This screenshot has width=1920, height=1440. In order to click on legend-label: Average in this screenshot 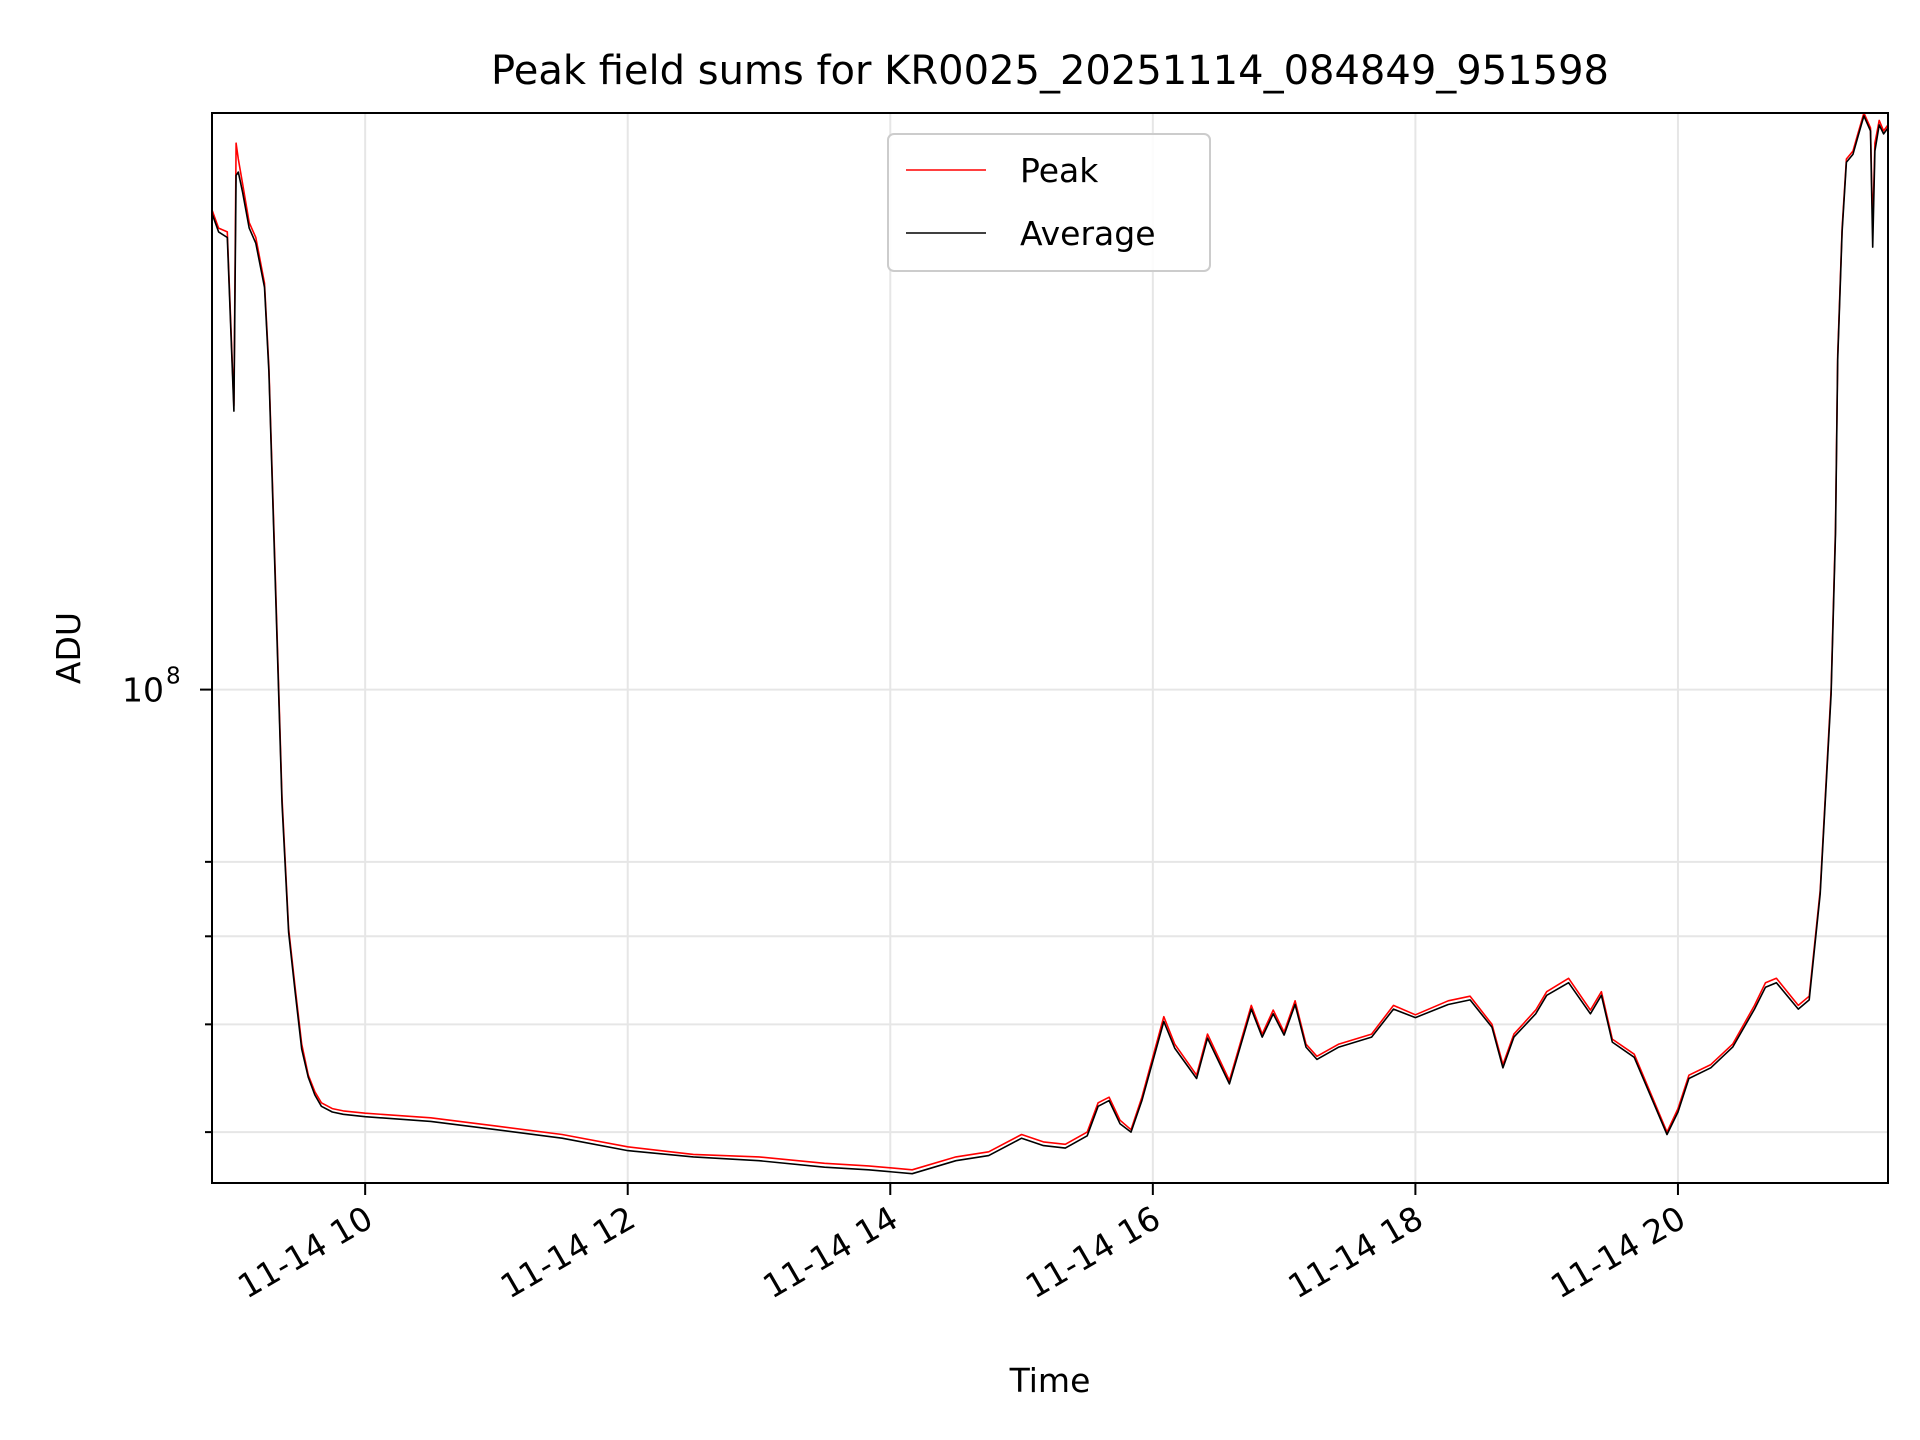, I will do `click(1088, 233)`.